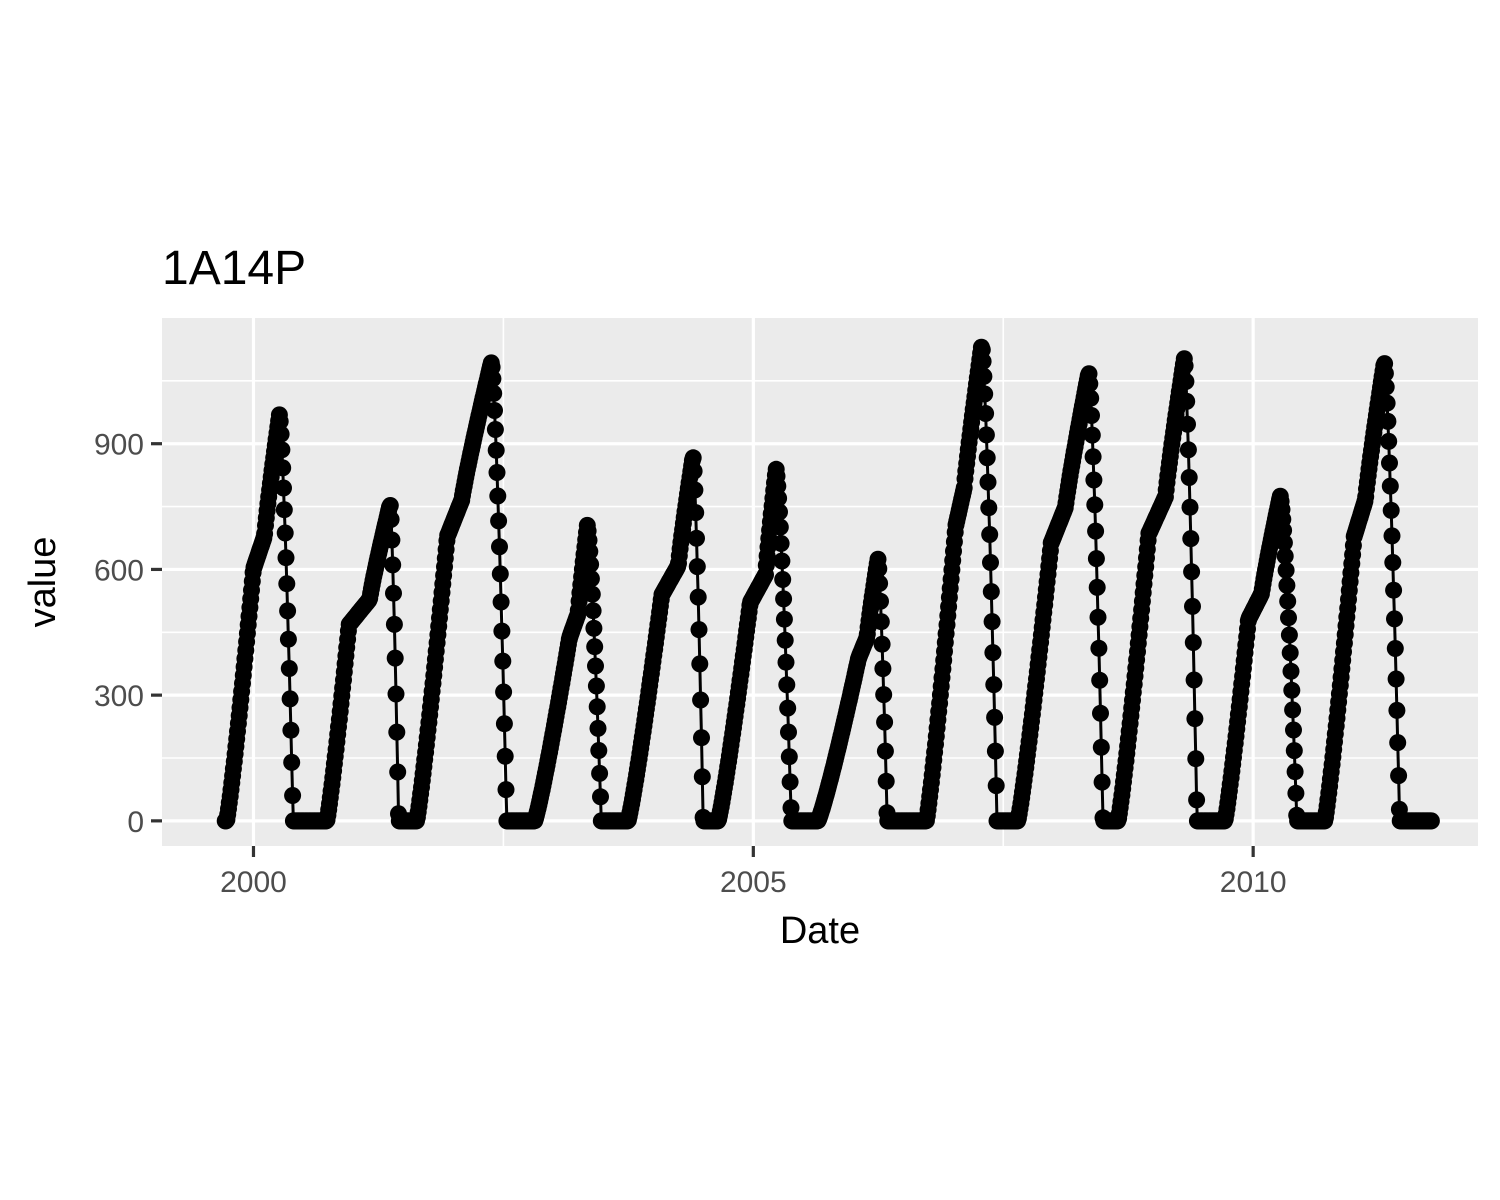 The width and height of the screenshot is (1500, 1200). Describe the element at coordinates (135, 822) in the screenshot. I see `y-tick-label: 0` at that location.